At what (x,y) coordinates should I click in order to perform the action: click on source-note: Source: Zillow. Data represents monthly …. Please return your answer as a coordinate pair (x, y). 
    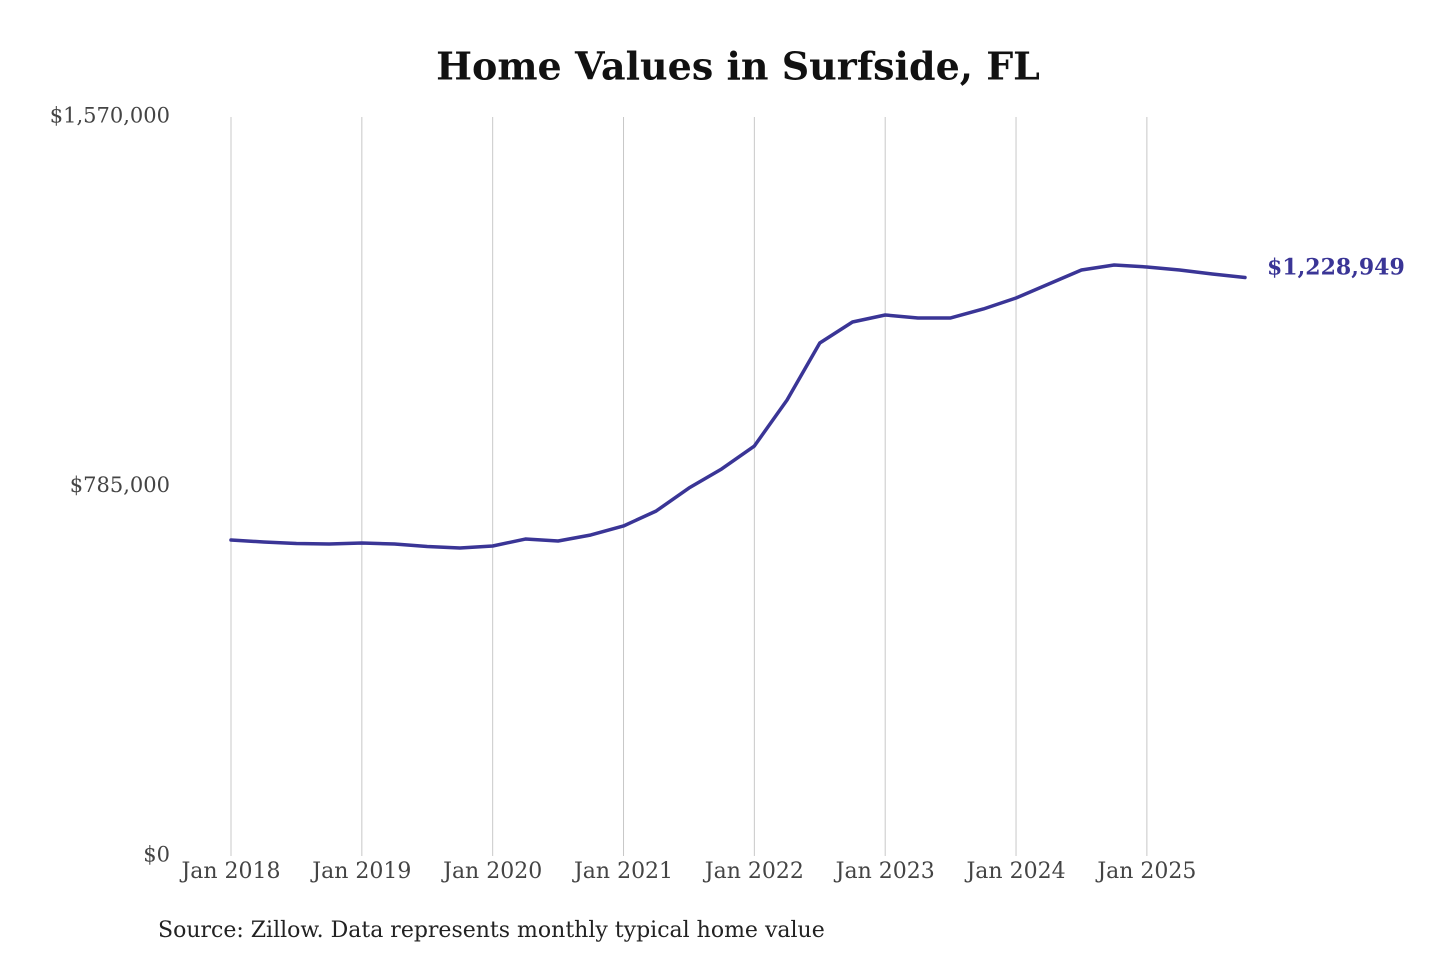
    Looking at the image, I should click on (491, 930).